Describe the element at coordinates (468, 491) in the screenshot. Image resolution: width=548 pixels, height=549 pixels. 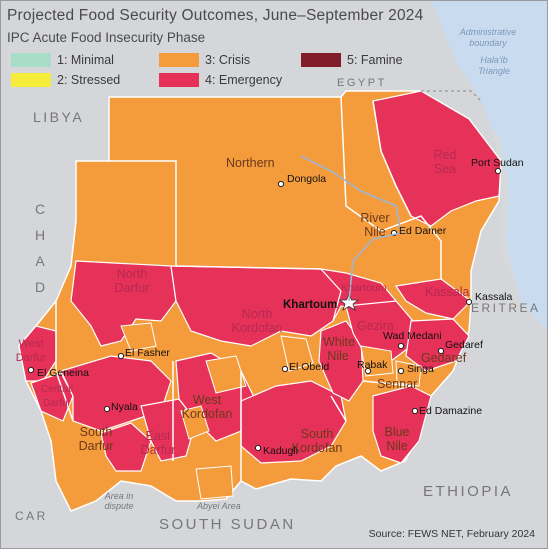
I see `country-ethiopia: ETHIOPIA` at that location.